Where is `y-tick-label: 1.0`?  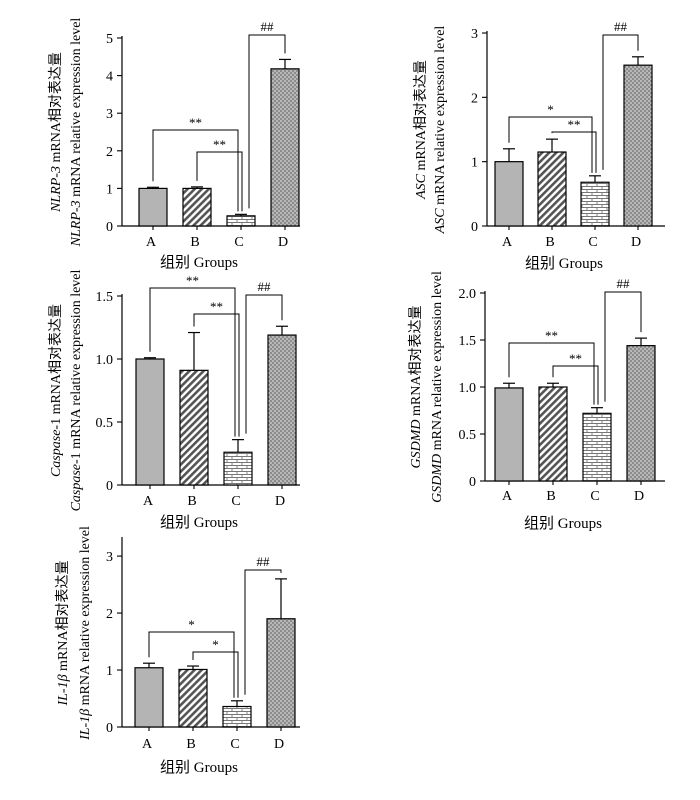 y-tick-label: 1.0 is located at coordinates (468, 388).